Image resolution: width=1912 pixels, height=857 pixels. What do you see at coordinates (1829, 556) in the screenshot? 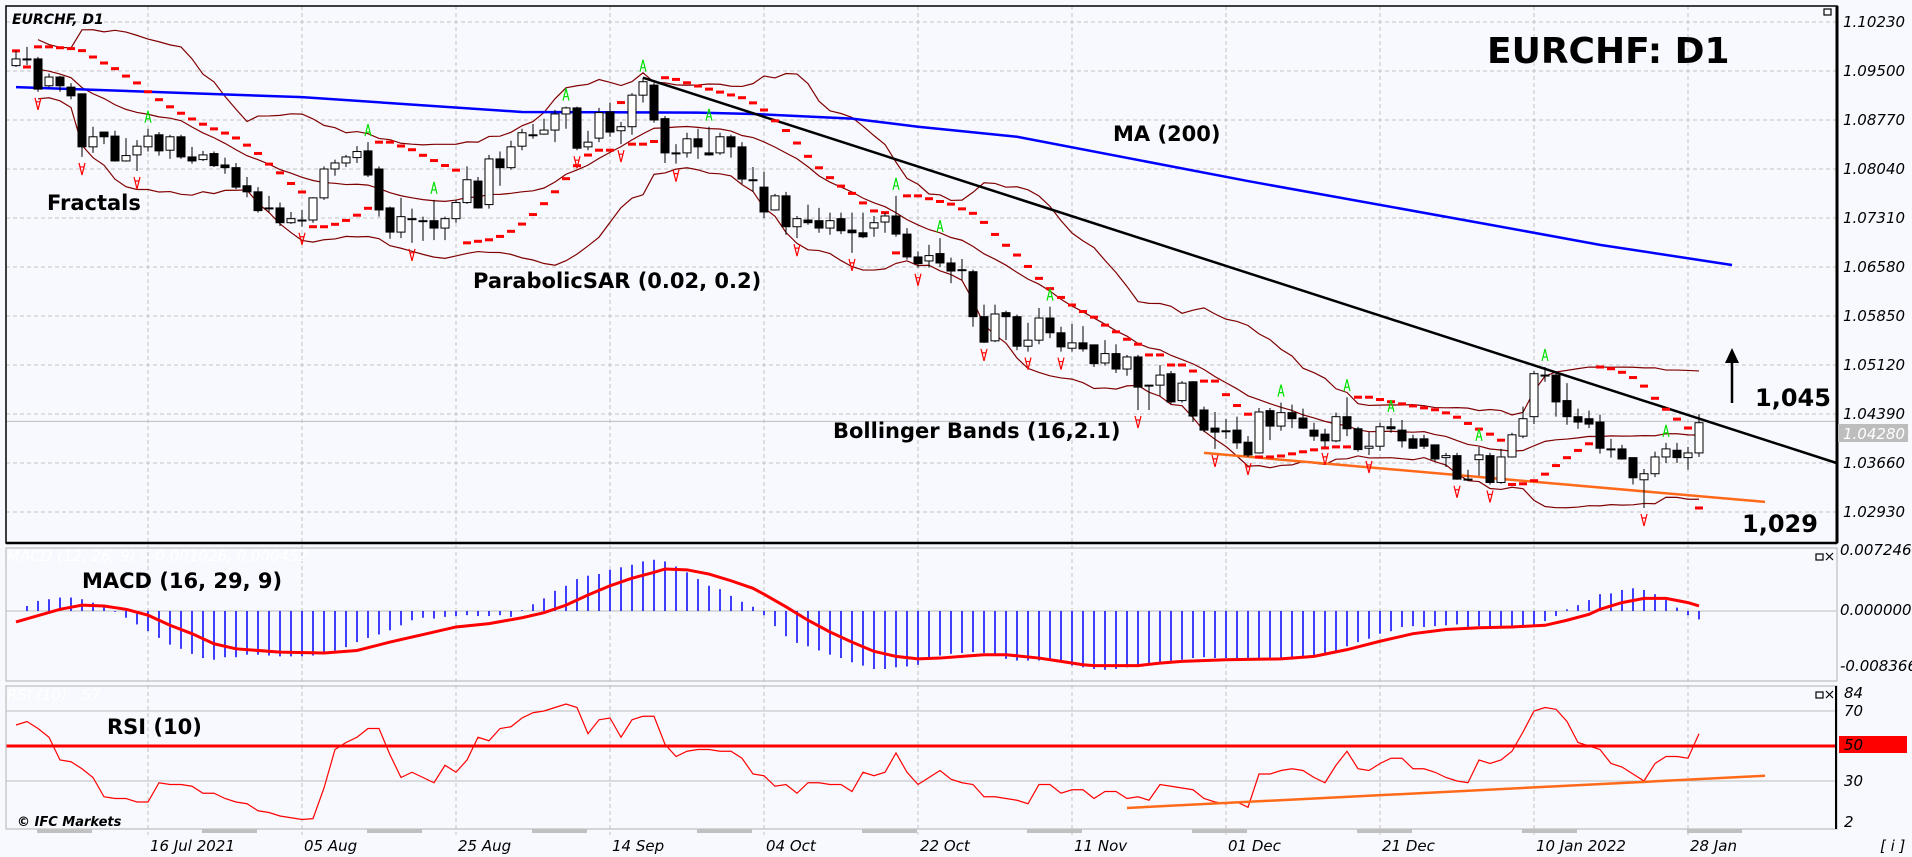
I see `close-macd-icon` at bounding box center [1829, 556].